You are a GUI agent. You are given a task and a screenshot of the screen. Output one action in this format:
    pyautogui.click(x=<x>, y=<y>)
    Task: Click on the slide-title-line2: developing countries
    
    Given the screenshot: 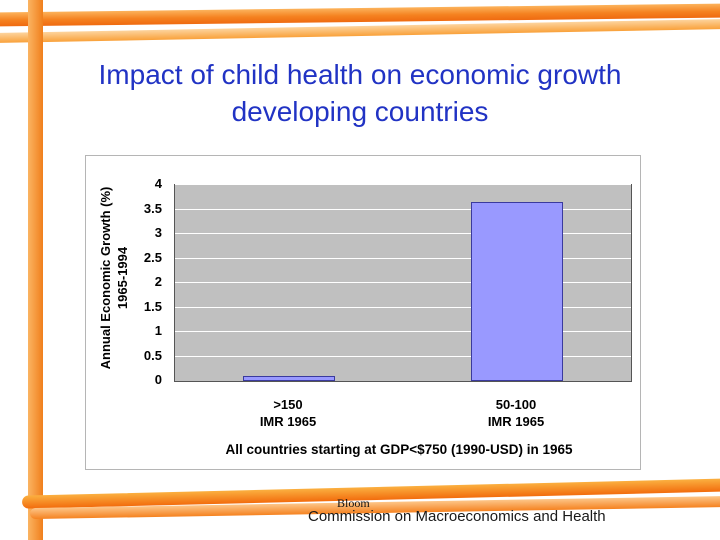 What is the action you would take?
    pyautogui.click(x=360, y=111)
    